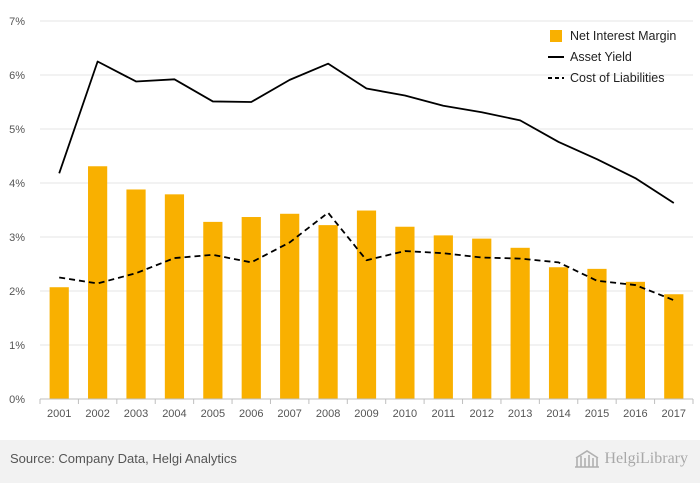 Image resolution: width=700 pixels, height=483 pixels. I want to click on x-tick-label: 2017, so click(674, 414).